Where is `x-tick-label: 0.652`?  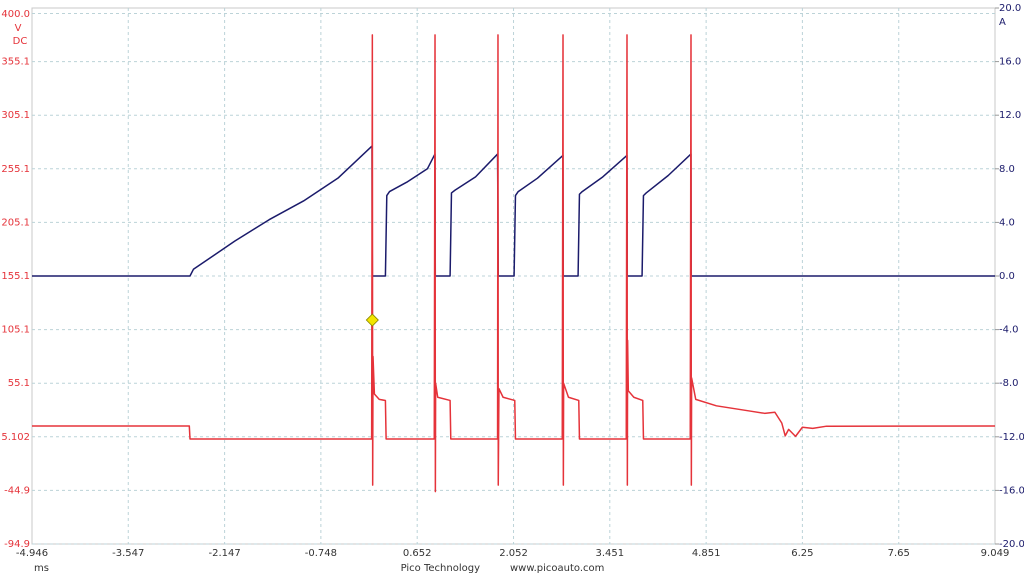
x-tick-label: 0.652 is located at coordinates (417, 553).